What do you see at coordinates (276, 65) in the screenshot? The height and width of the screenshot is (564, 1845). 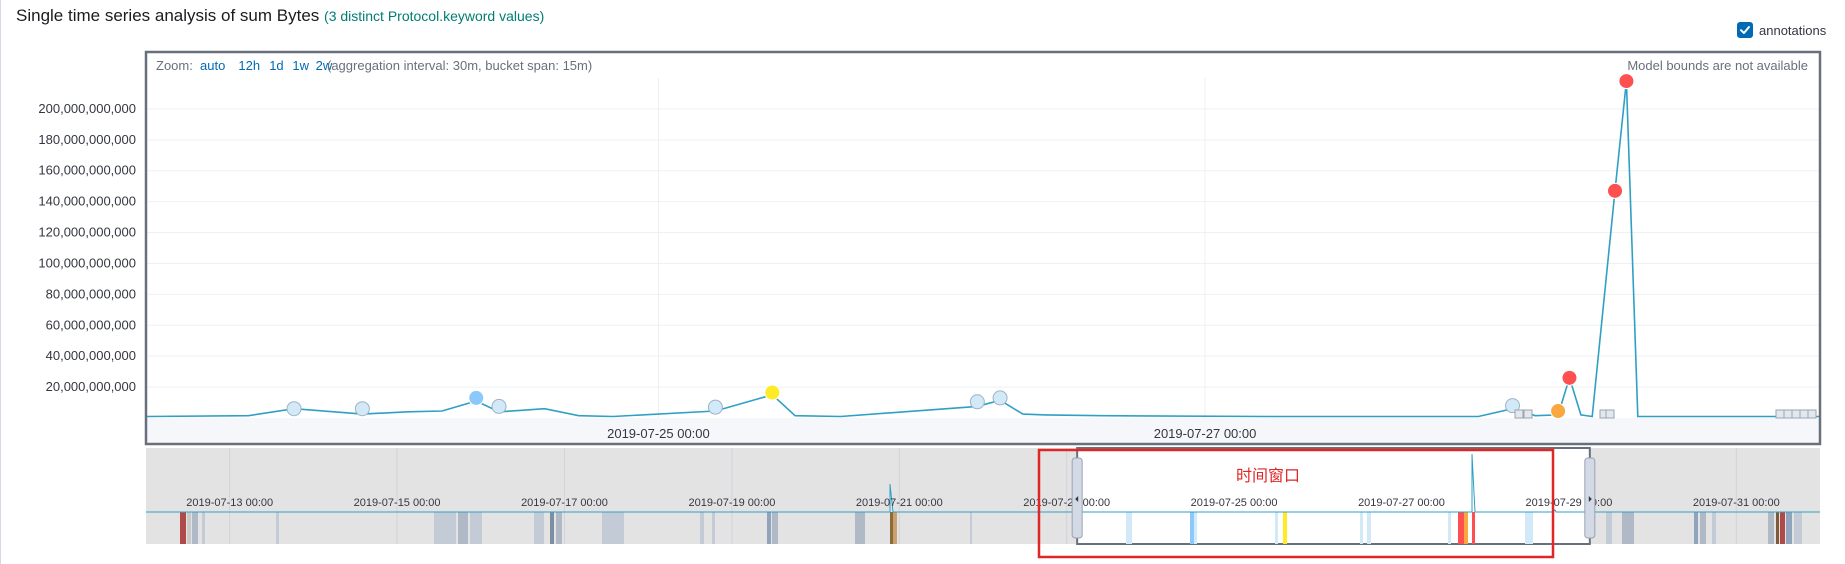 I see `zoom-option-1d: 1d` at bounding box center [276, 65].